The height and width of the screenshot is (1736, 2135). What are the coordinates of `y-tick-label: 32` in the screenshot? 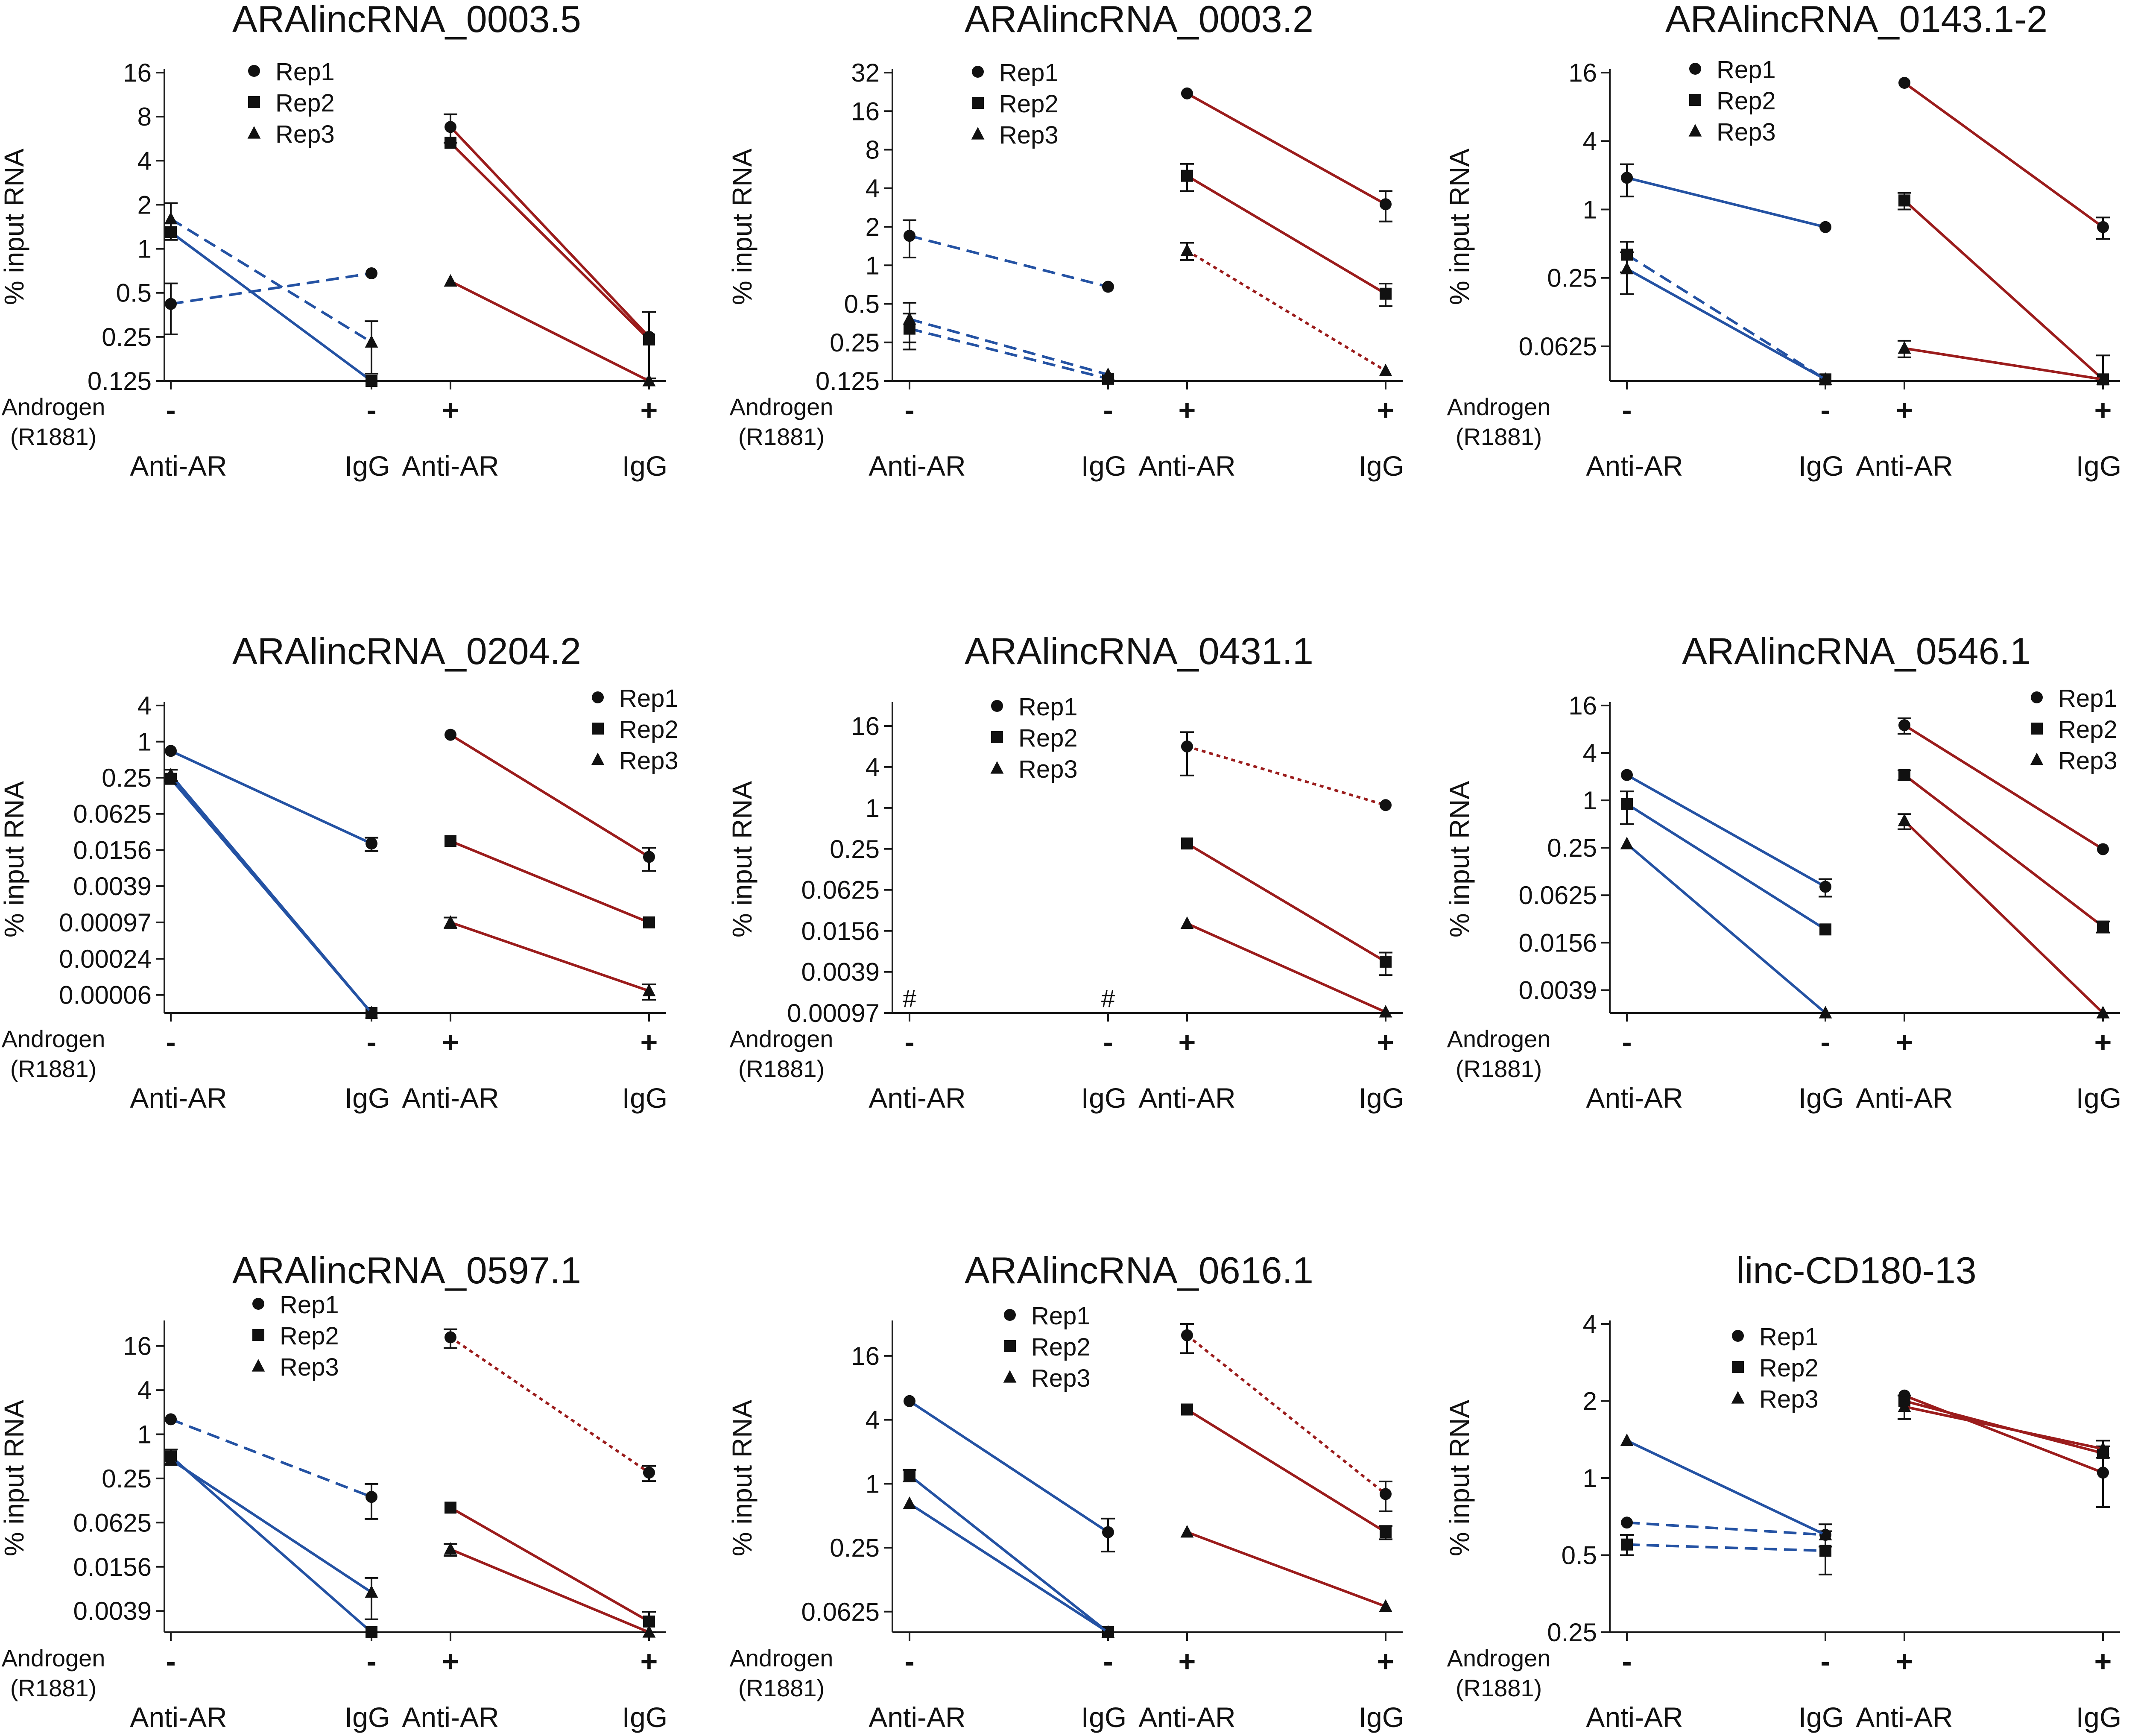 It's located at (865, 73).